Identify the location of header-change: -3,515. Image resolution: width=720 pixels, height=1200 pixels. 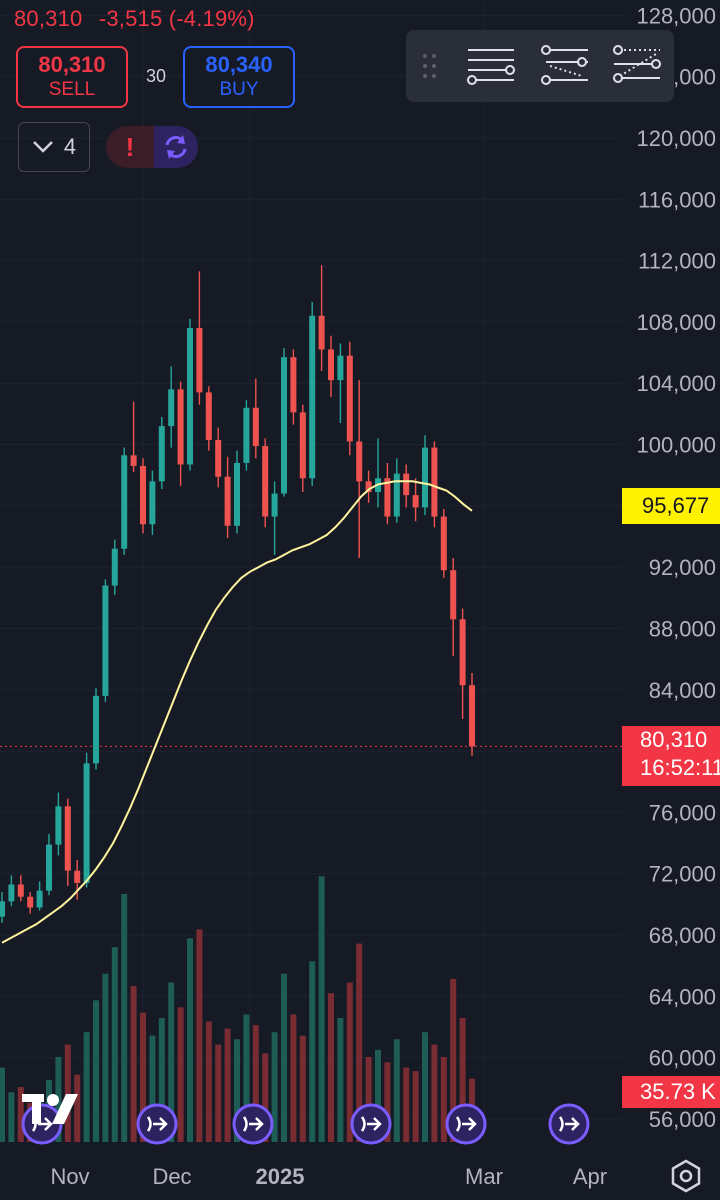
(130, 18).